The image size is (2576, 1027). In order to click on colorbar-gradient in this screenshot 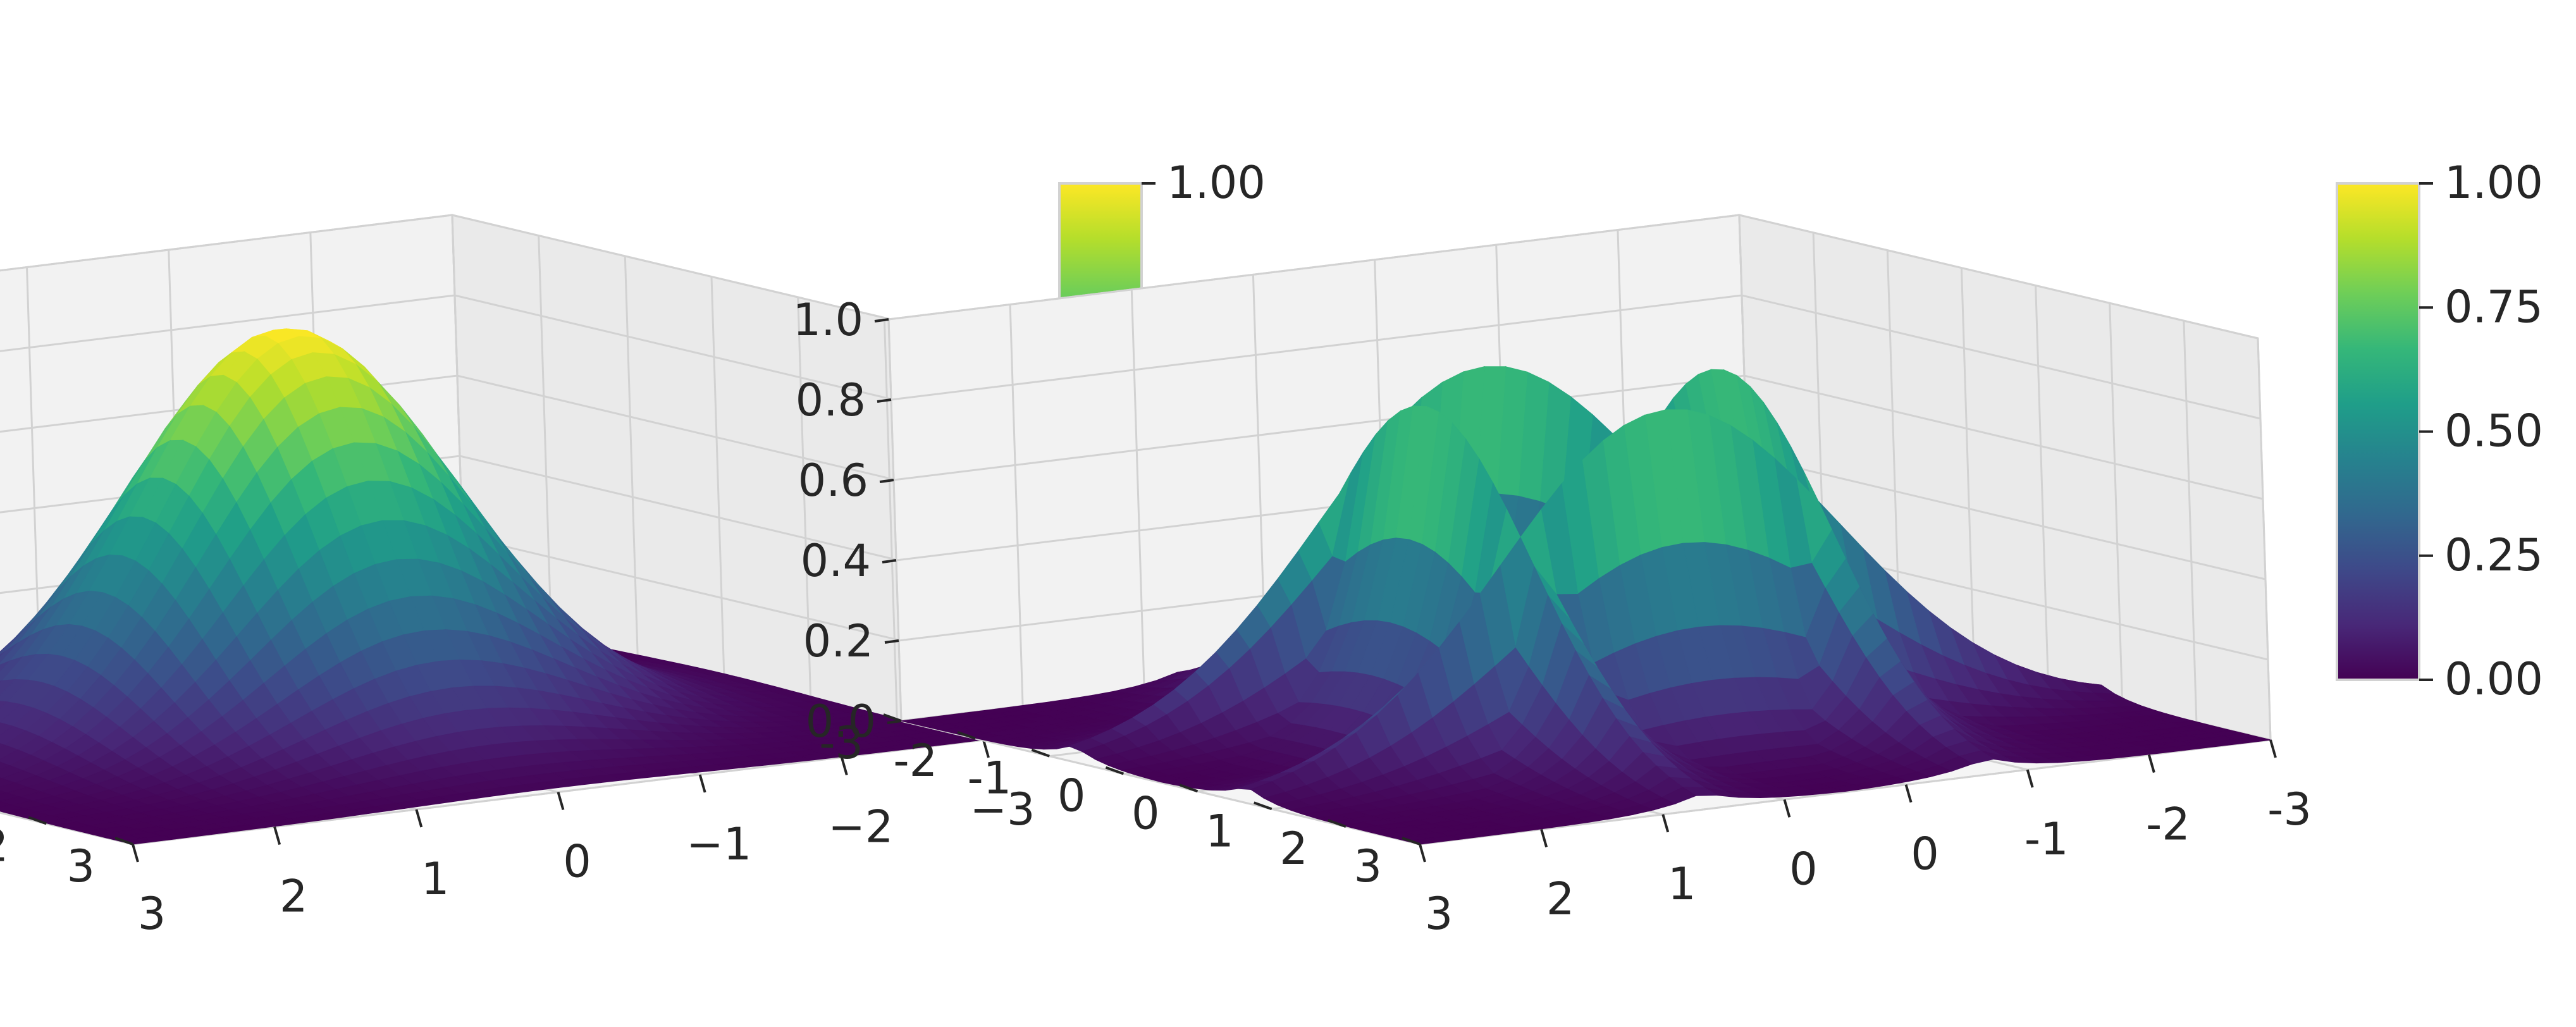, I will do `click(2378, 432)`.